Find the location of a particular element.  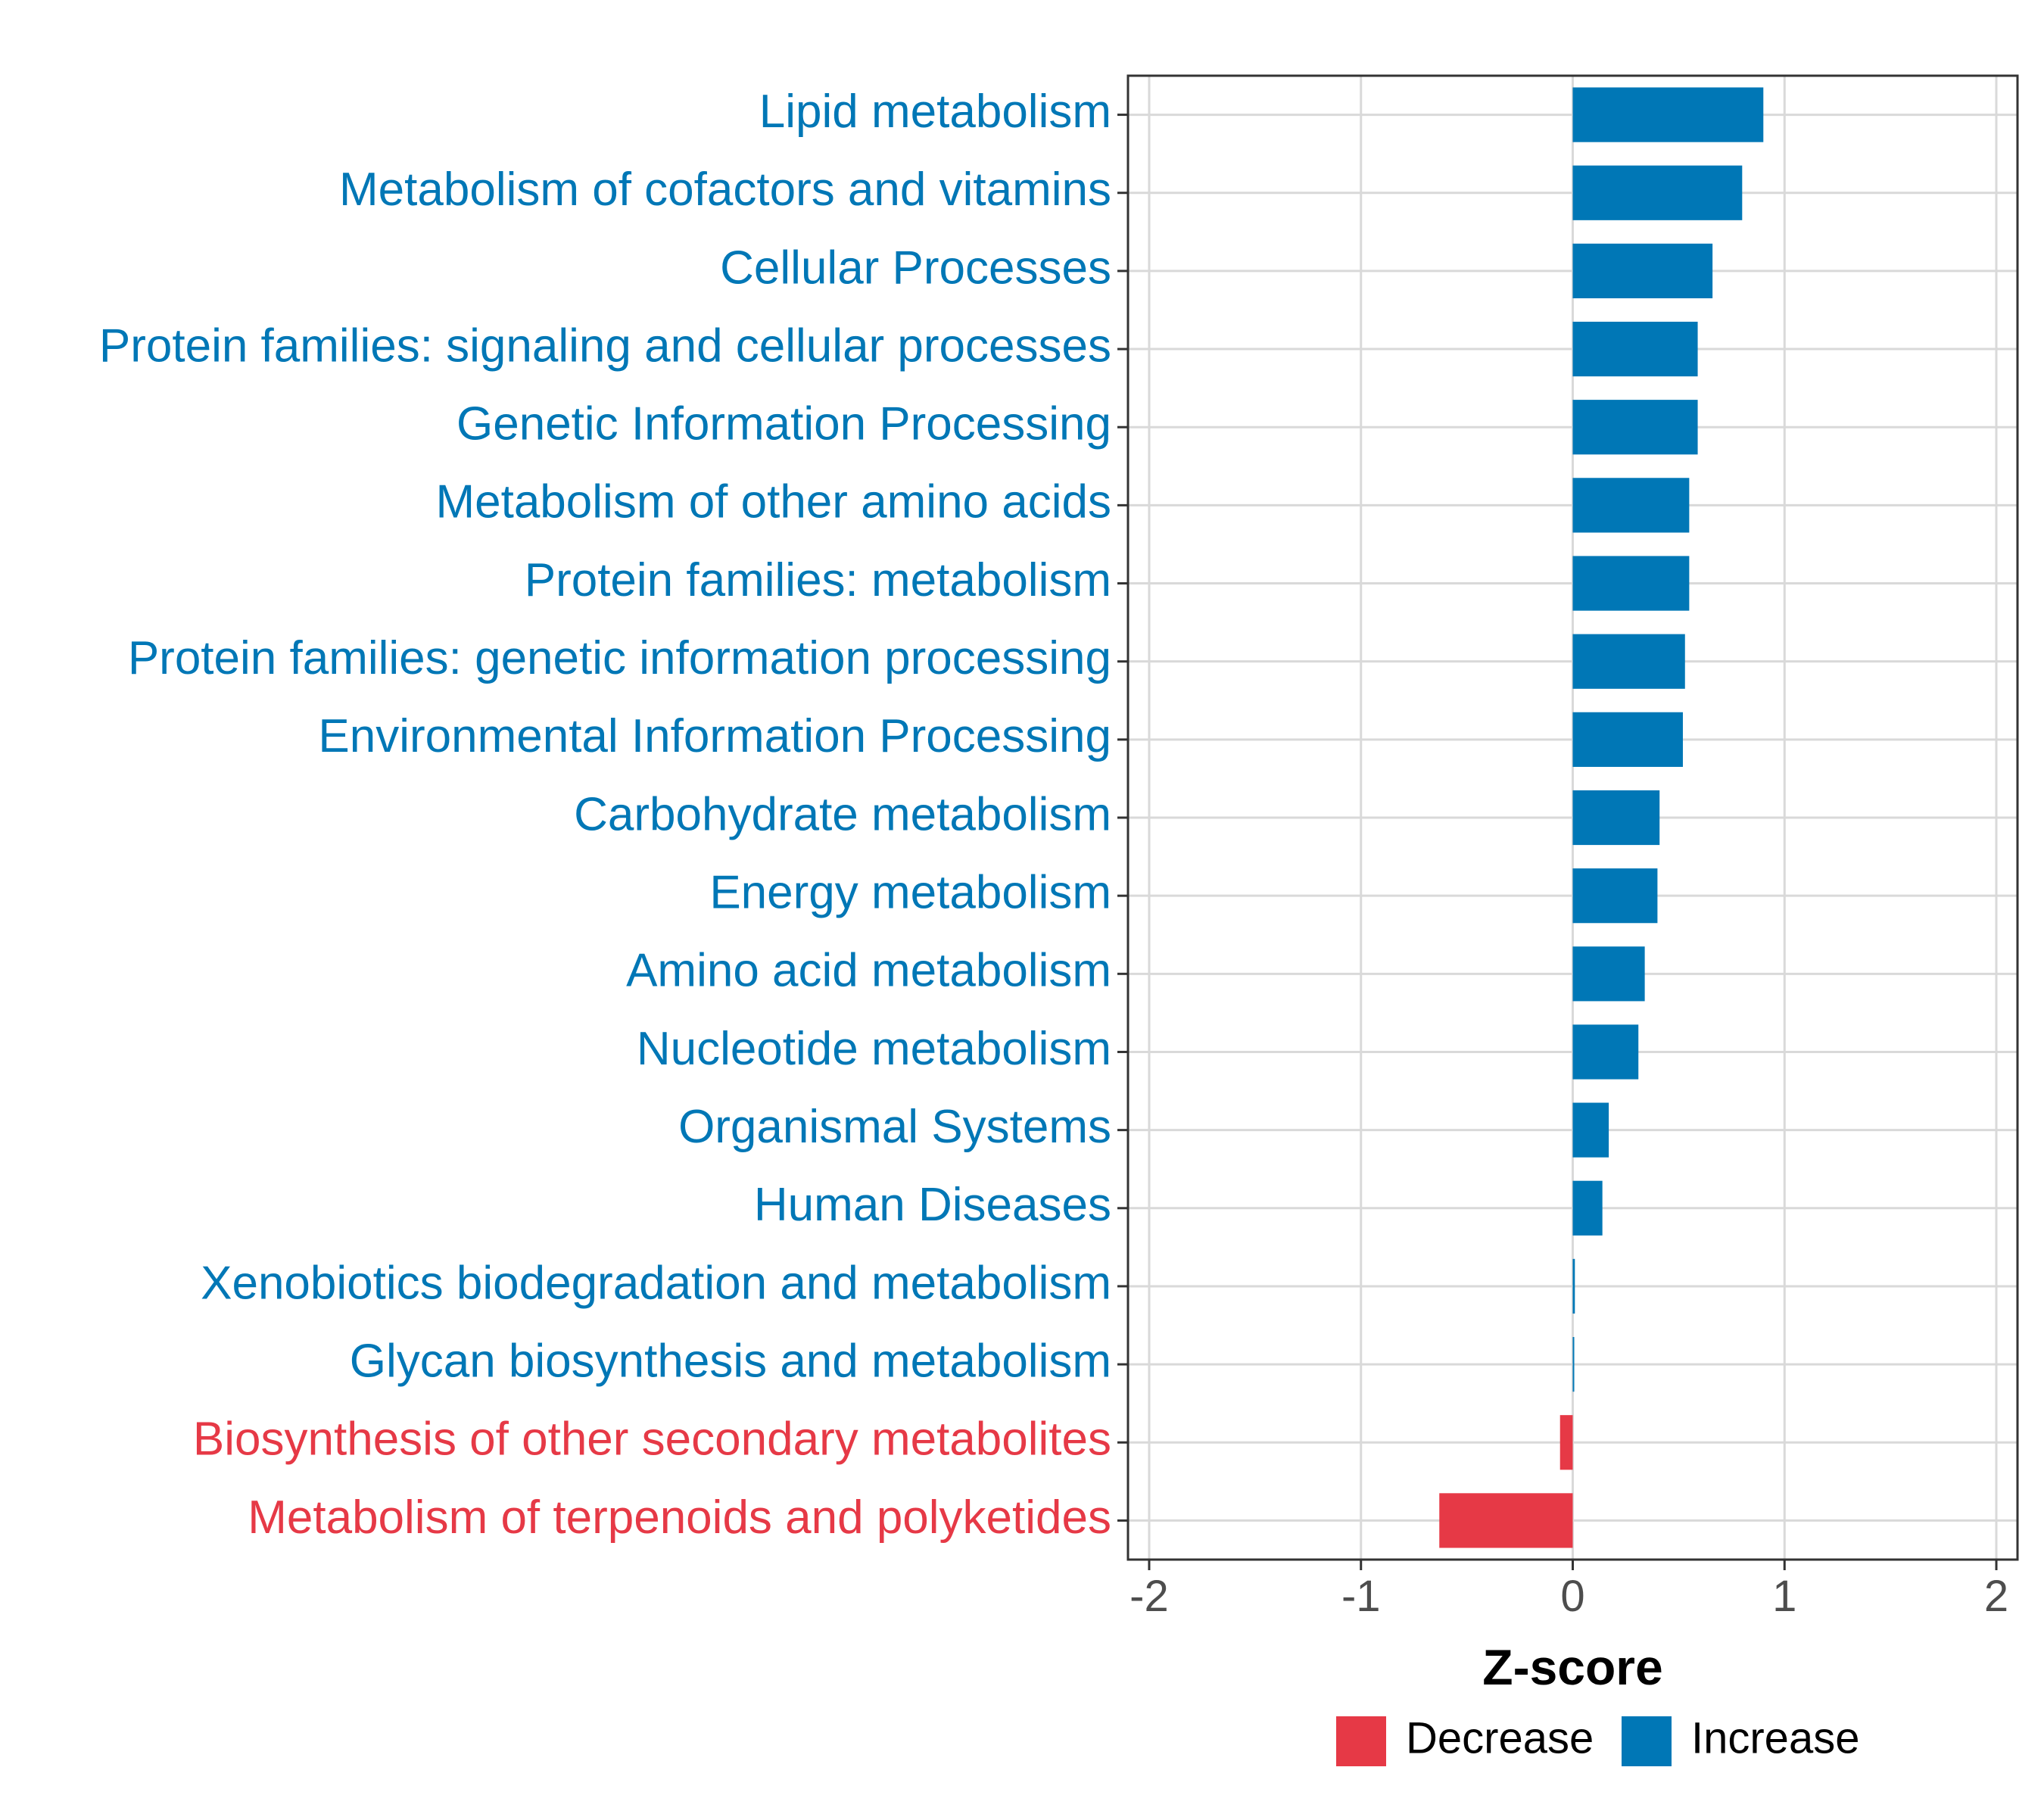

category-label: Metabolism of cofactors and vitamins is located at coordinates (725, 190).